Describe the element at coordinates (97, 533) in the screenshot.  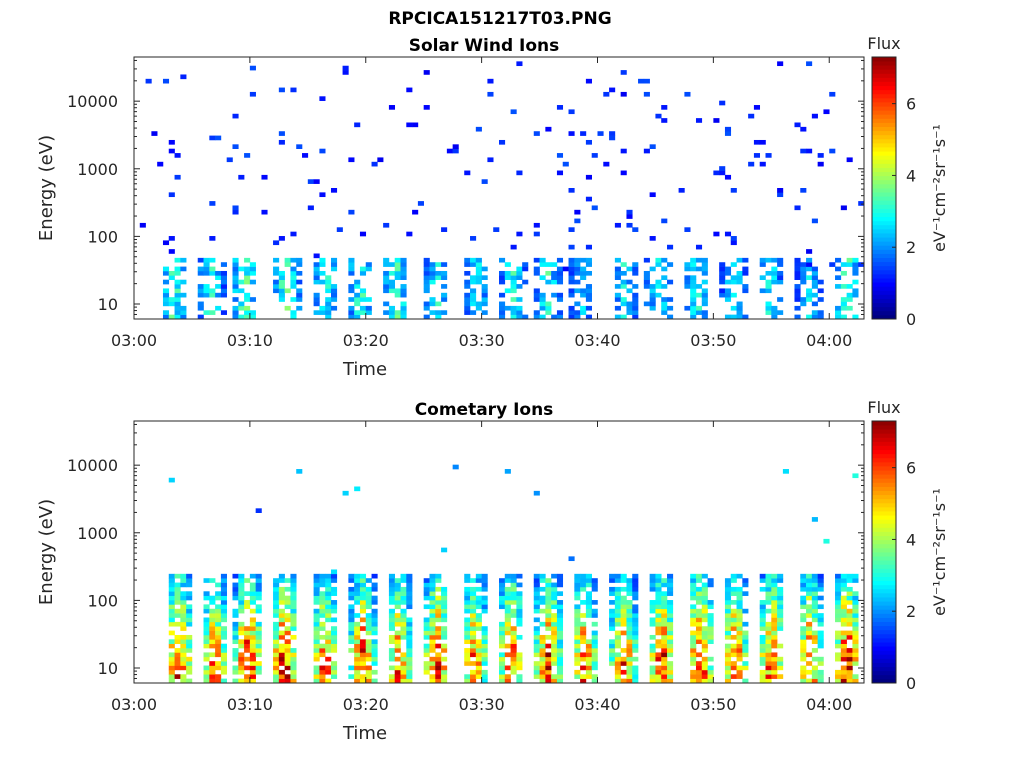
I see `y-tick-label: 1000` at that location.